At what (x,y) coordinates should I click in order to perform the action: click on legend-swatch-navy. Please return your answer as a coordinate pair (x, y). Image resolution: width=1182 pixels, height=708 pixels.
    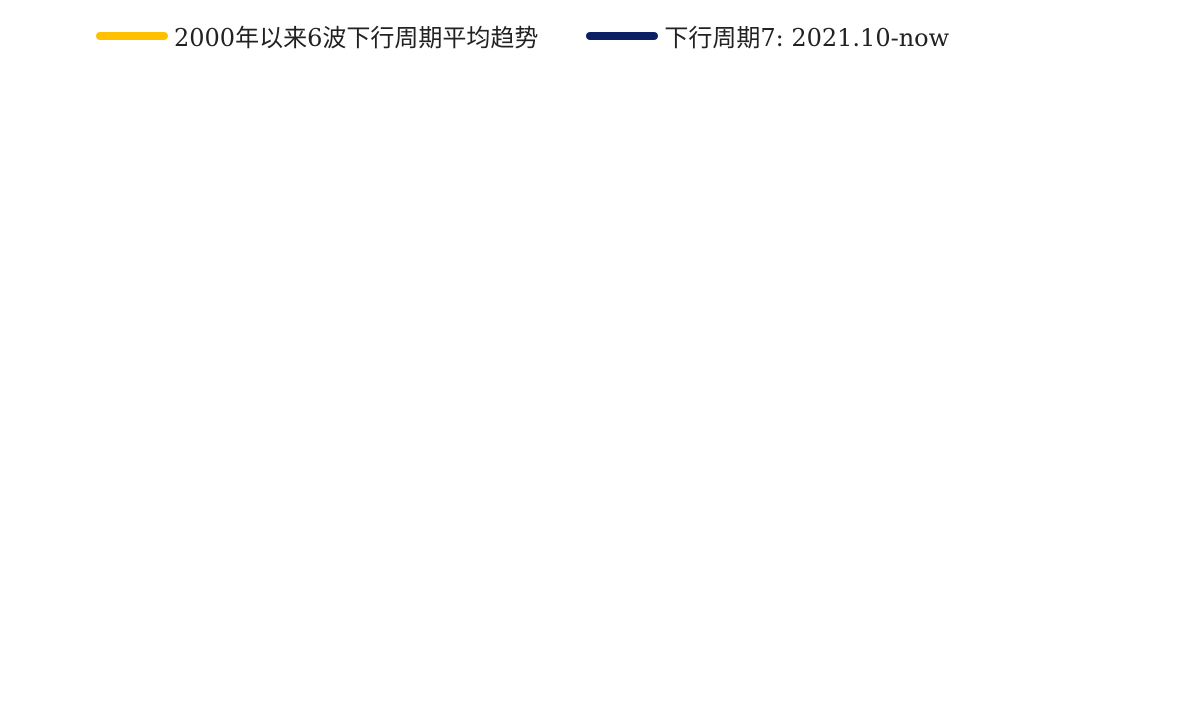
    Looking at the image, I should click on (622, 35).